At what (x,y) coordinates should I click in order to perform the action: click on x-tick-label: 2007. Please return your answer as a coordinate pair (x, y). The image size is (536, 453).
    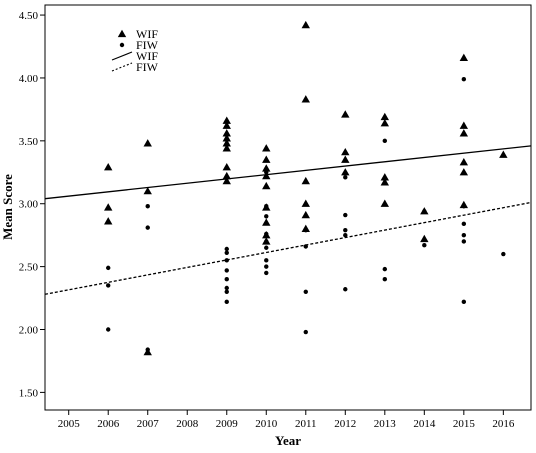
    Looking at the image, I should click on (148, 424).